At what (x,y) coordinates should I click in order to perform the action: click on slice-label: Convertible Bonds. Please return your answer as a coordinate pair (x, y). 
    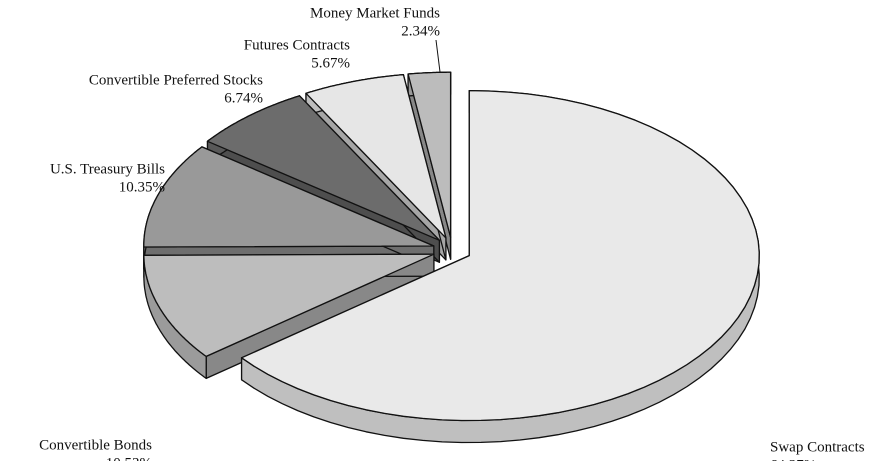
    Looking at the image, I should click on (95, 445).